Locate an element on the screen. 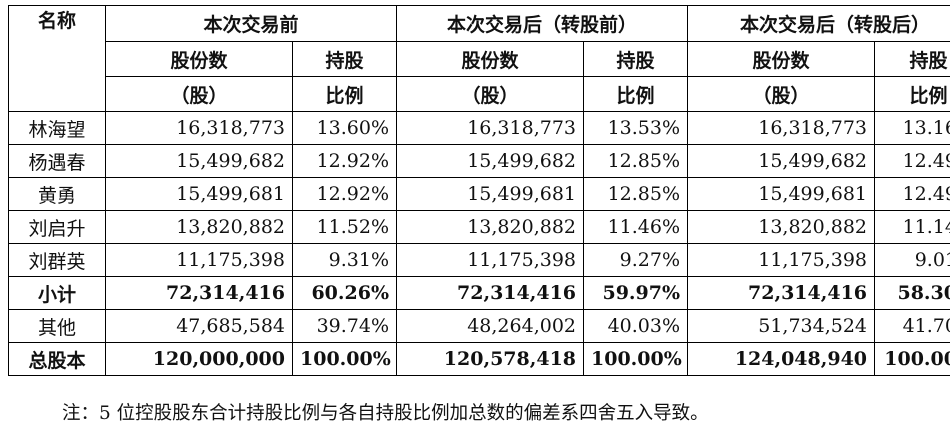 The height and width of the screenshot is (428, 950). cell-ratio-post-conversion: 41.70% is located at coordinates (912, 326).